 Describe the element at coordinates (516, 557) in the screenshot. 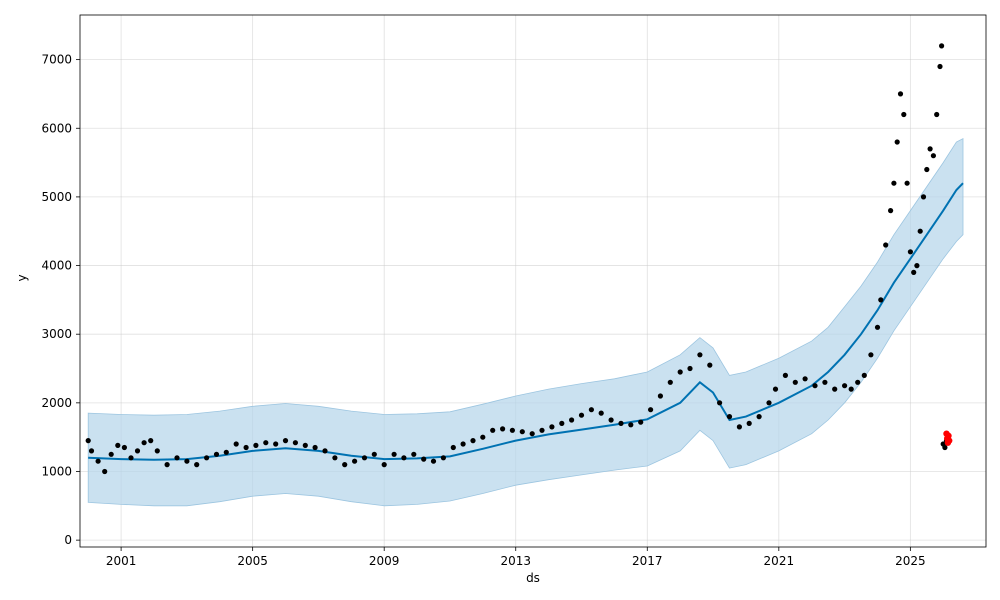

I see `x-axis-ticks: 2001 2005 2009 2013 2017 2021 2025` at that location.